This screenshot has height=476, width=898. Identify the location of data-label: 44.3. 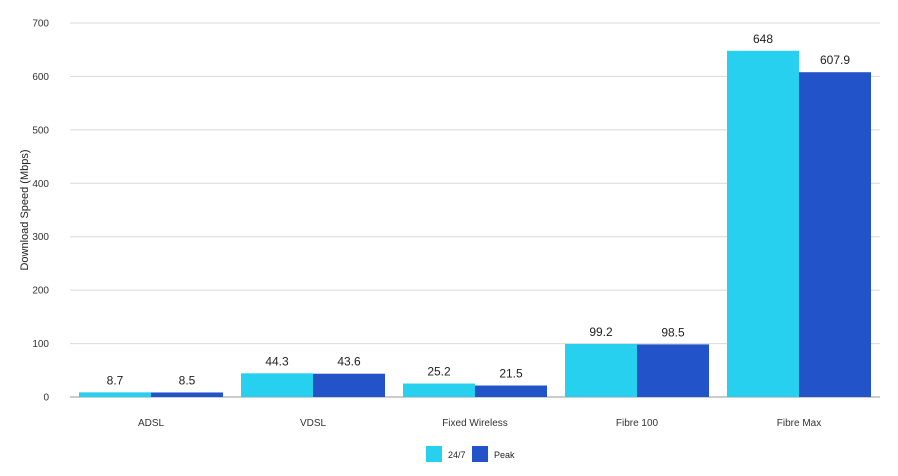
(277, 361).